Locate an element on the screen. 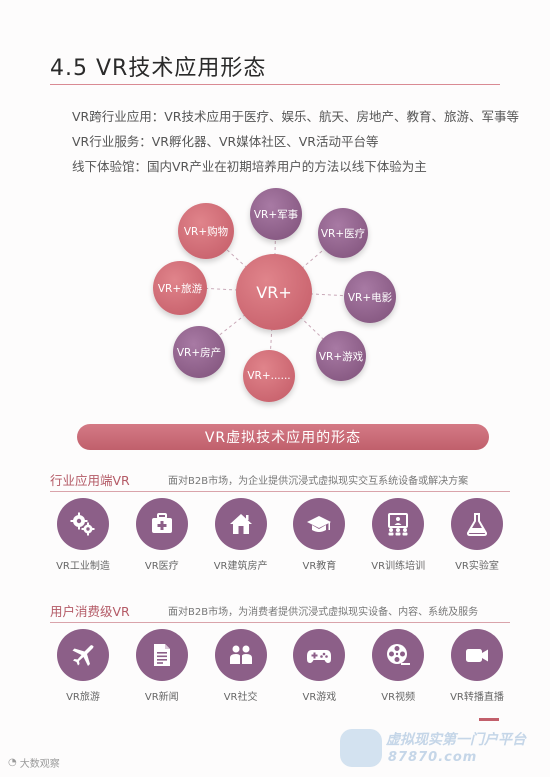 The image size is (550, 777). hub-node-military: VR+军事 is located at coordinates (276, 214).